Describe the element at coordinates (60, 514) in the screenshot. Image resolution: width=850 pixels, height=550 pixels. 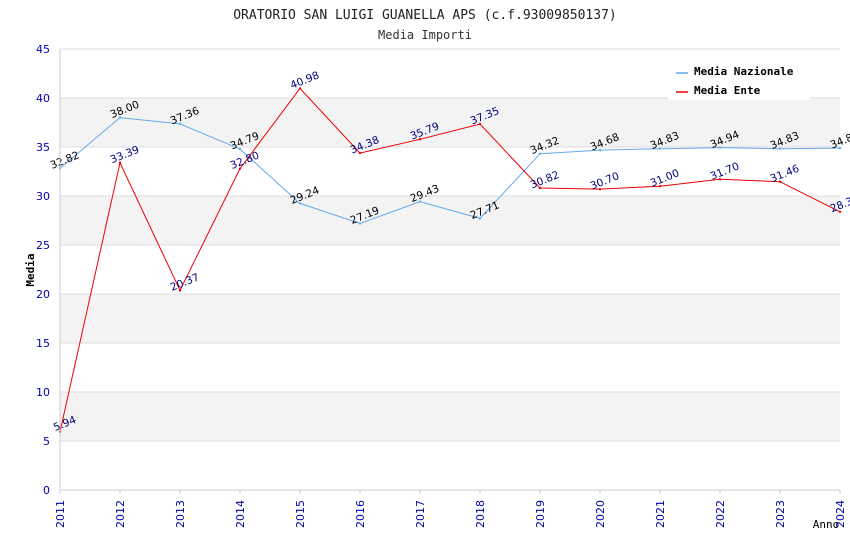
I see `x-tick-label: 2011` at that location.